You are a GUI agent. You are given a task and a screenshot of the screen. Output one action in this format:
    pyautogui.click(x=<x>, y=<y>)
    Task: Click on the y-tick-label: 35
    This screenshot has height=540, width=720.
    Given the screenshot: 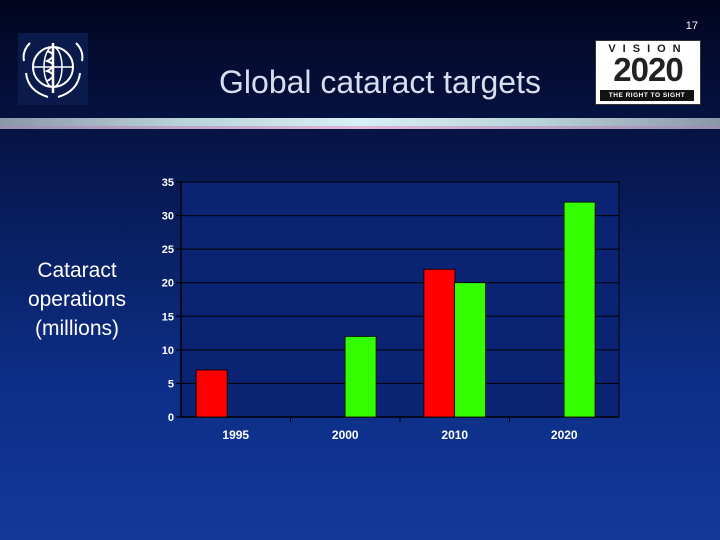 What is the action you would take?
    pyautogui.click(x=168, y=183)
    